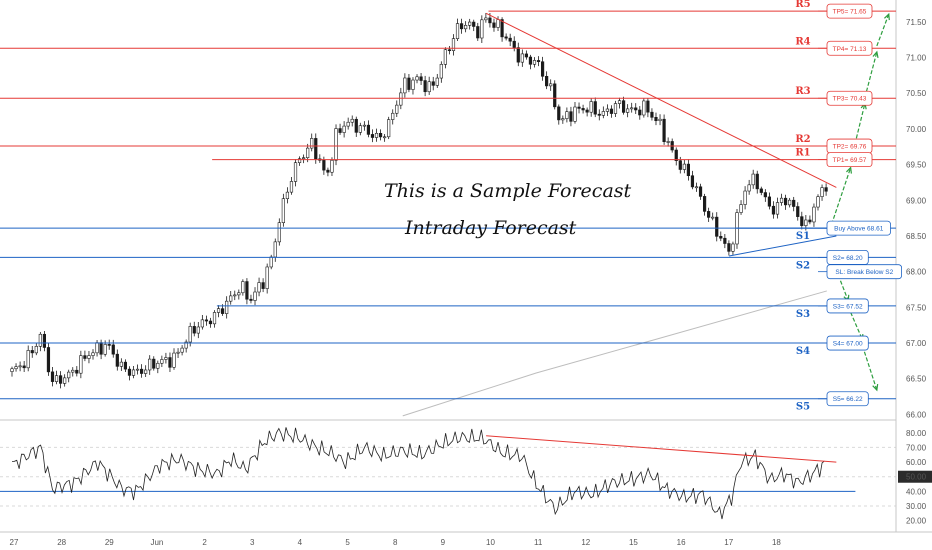  Describe the element at coordinates (728, 542) in the screenshot. I see `time-tick-label: 17` at that location.